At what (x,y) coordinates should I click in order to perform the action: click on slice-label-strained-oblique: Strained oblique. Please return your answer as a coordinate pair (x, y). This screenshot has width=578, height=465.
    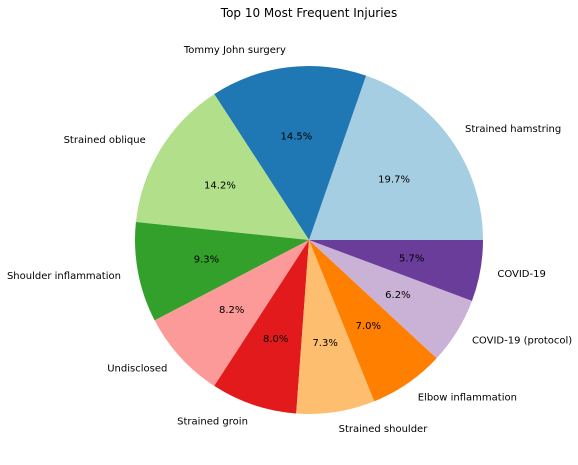
    Looking at the image, I should click on (105, 140).